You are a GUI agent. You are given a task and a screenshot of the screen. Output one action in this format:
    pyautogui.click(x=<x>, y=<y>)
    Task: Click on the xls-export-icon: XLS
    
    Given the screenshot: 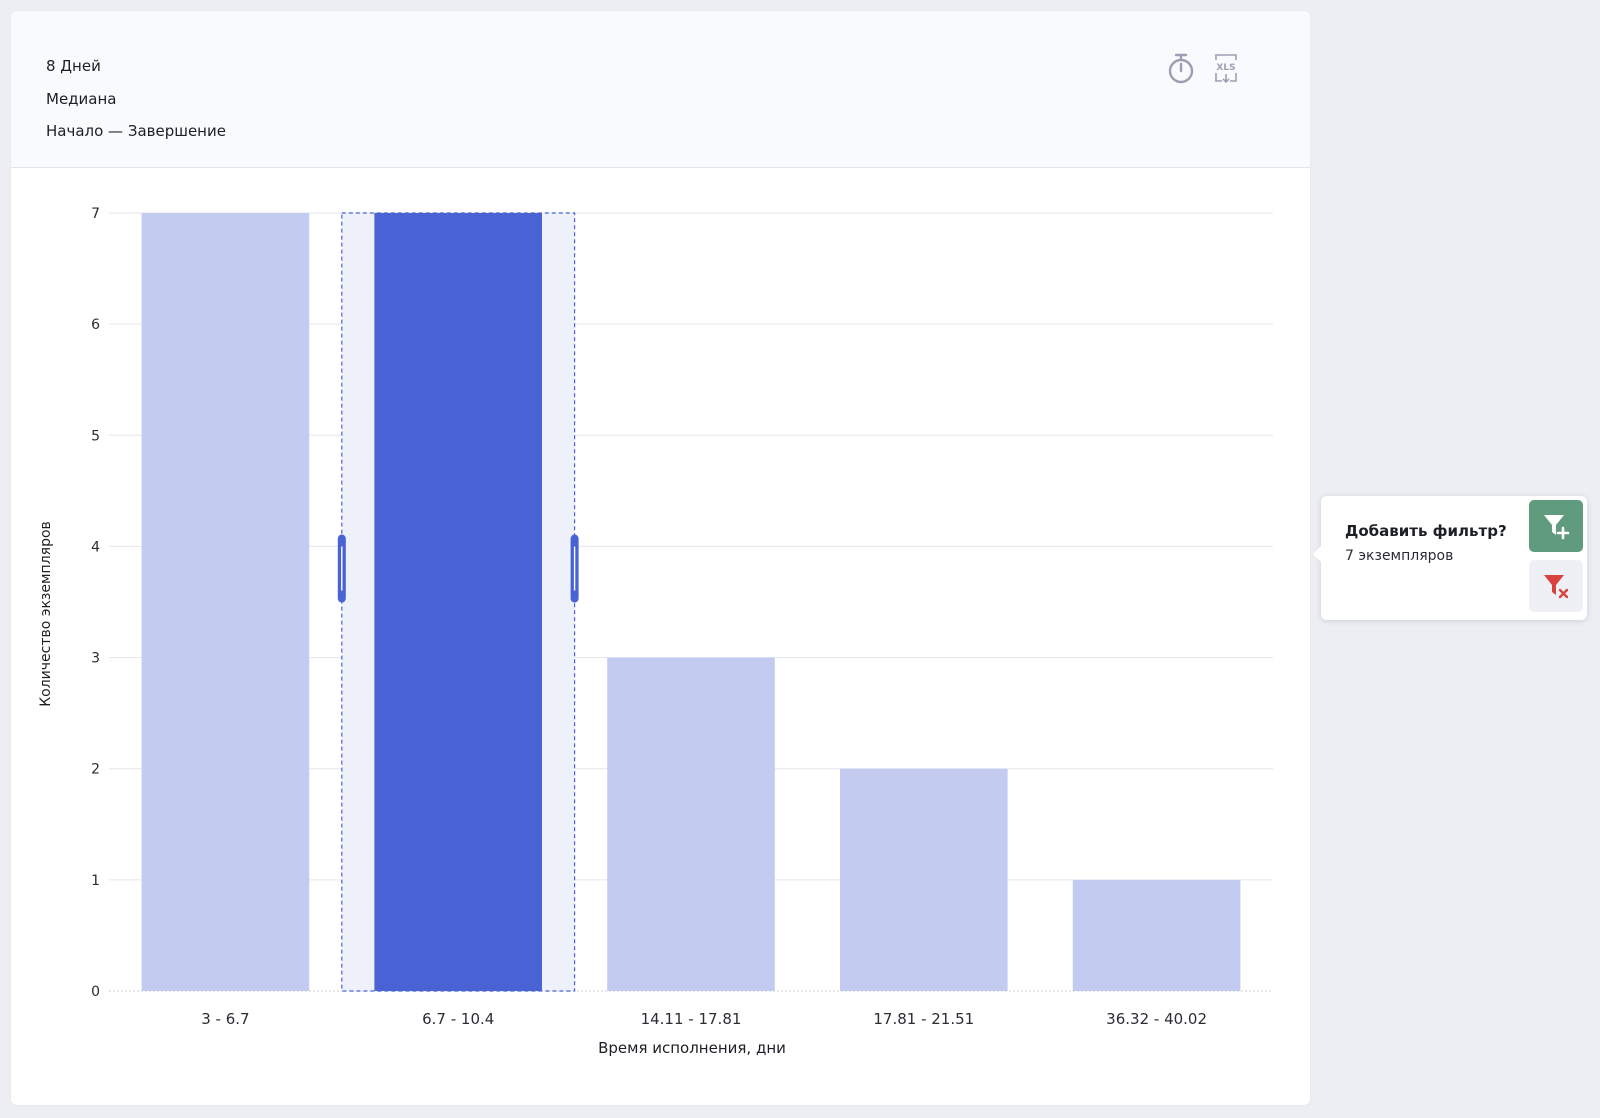 What is the action you would take?
    pyautogui.click(x=1226, y=68)
    